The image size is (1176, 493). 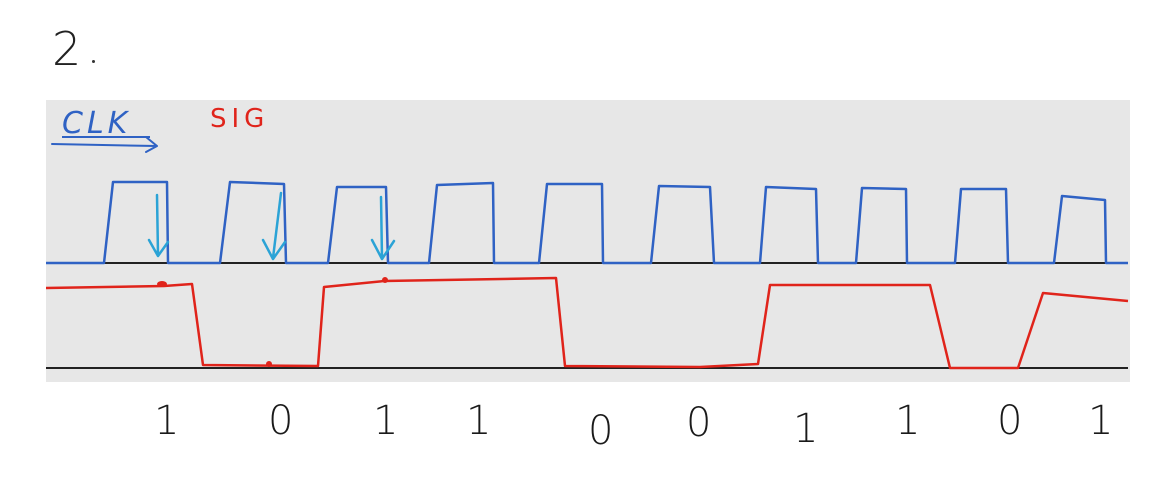 What do you see at coordinates (104, 144) in the screenshot?
I see `clk-arrow-icon` at bounding box center [104, 144].